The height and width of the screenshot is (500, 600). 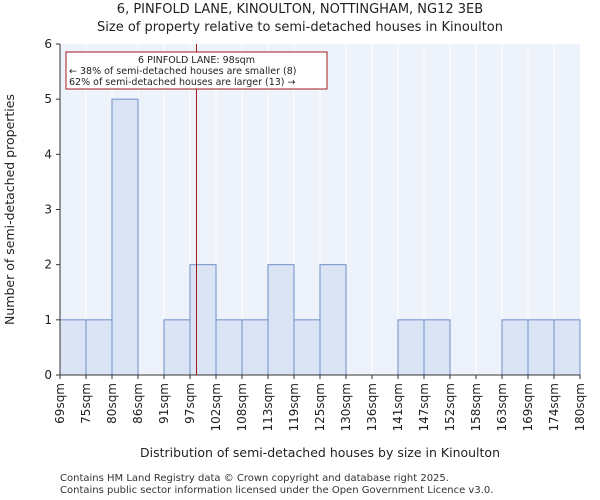 What do you see at coordinates (112, 403) in the screenshot?
I see `x-tick-label: 80sqm` at bounding box center [112, 403].